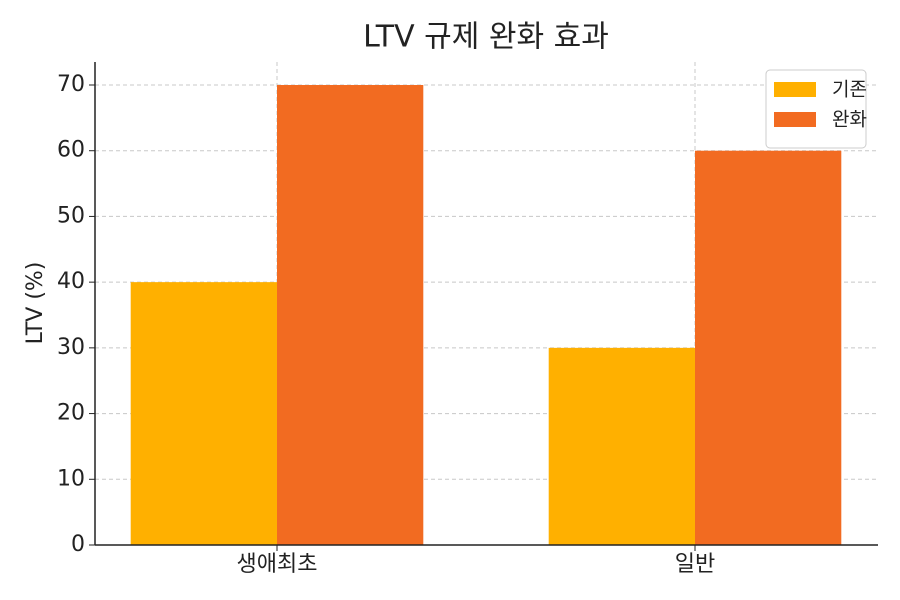 This screenshot has width=900, height=600. What do you see at coordinates (849, 90) in the screenshot?
I see `legend-label: 기존` at bounding box center [849, 90].